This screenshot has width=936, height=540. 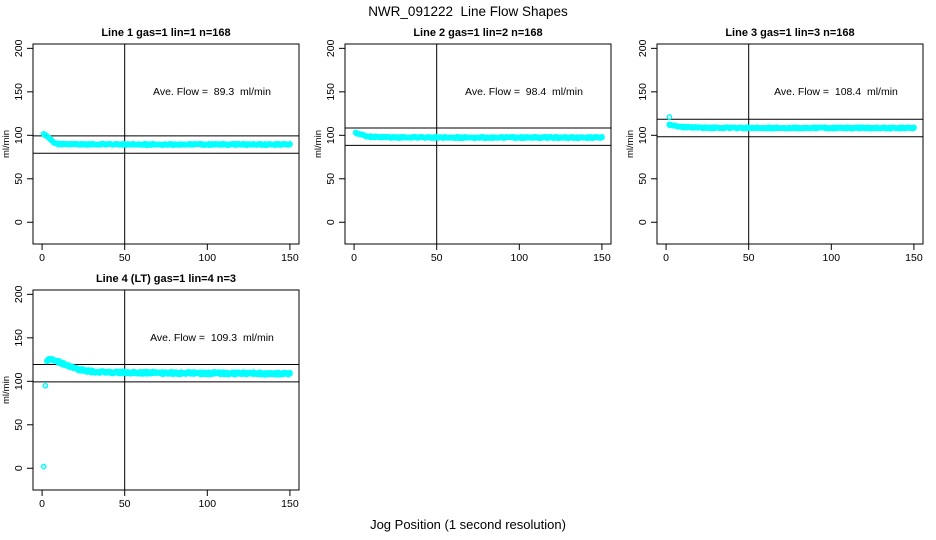 What do you see at coordinates (524, 92) in the screenshot?
I see `ave-flow-annotation: Ave. Flow = 98.4 ml/min` at bounding box center [524, 92].